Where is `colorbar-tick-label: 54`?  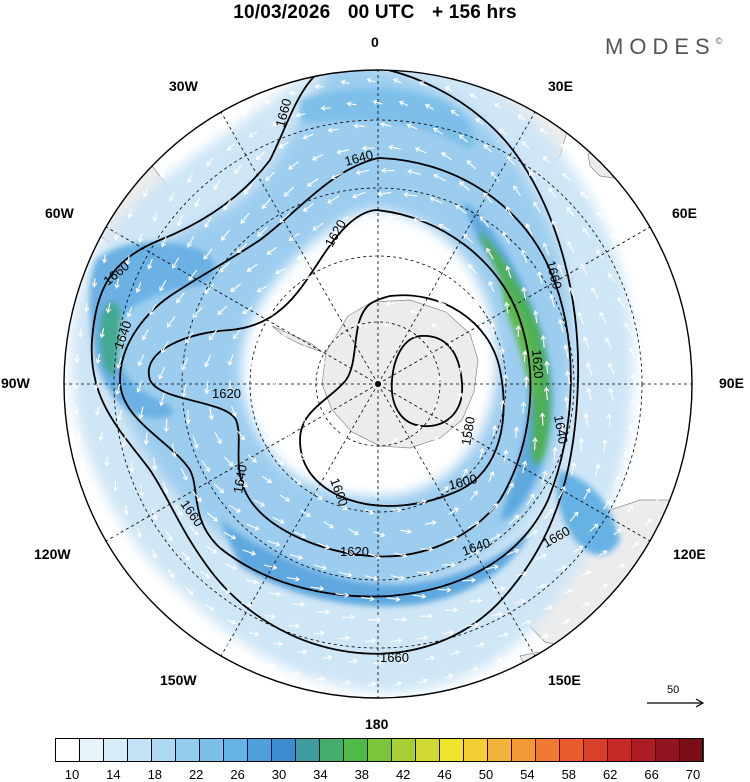
colorbar-tick-label: 54 is located at coordinates (527, 774).